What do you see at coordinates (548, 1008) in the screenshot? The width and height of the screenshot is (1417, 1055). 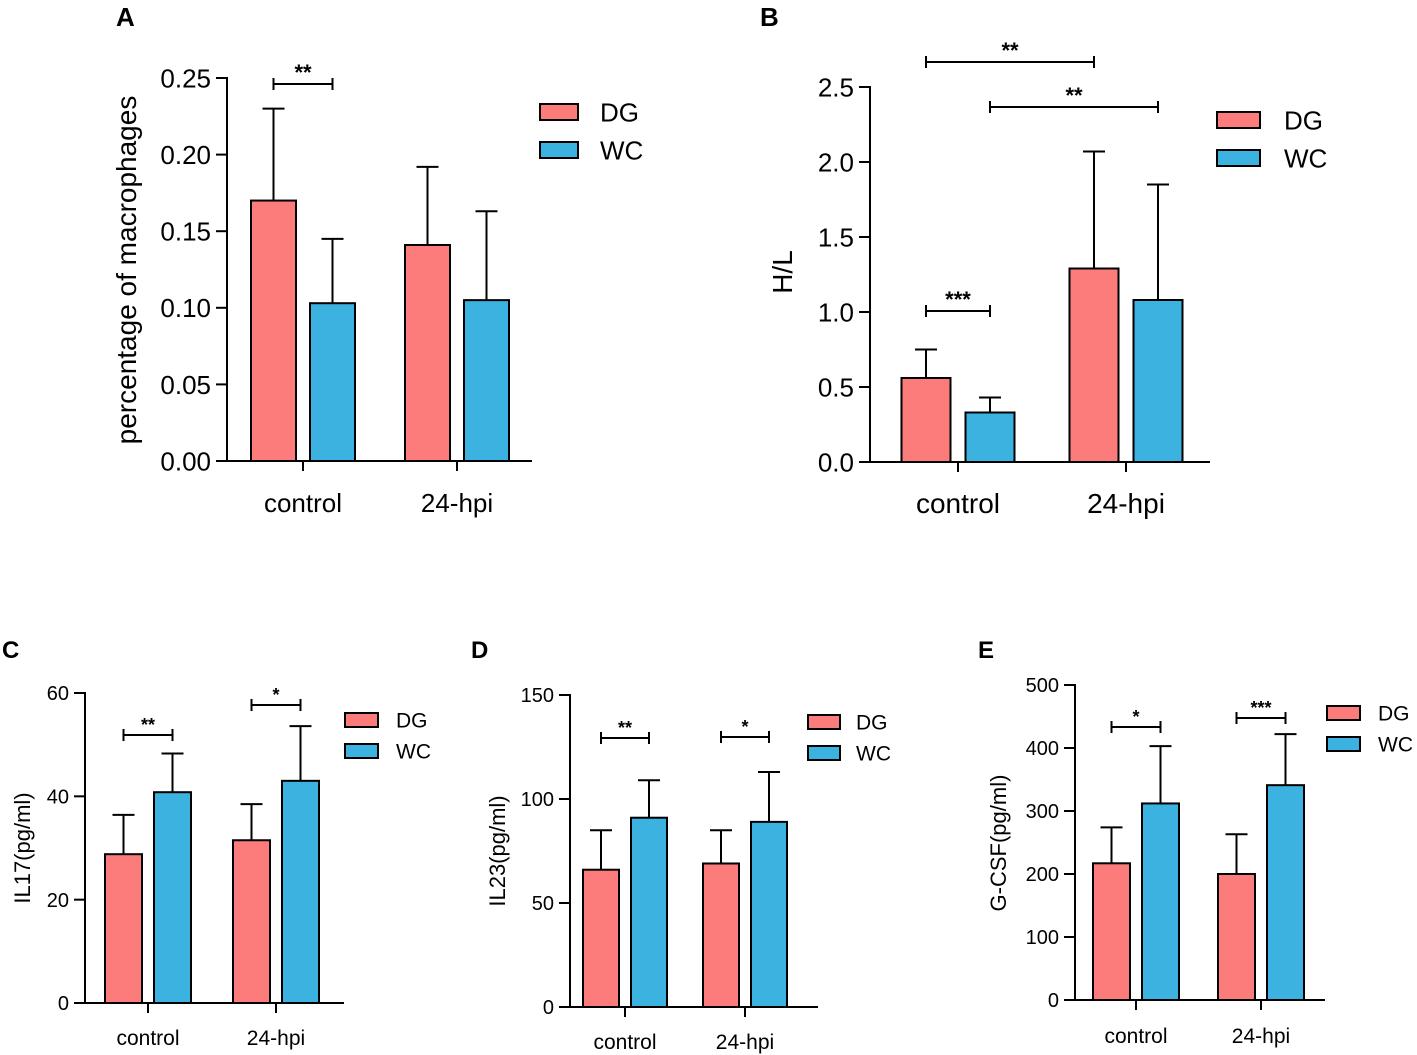 I see `panel-d-ytick-label: 0` at bounding box center [548, 1008].